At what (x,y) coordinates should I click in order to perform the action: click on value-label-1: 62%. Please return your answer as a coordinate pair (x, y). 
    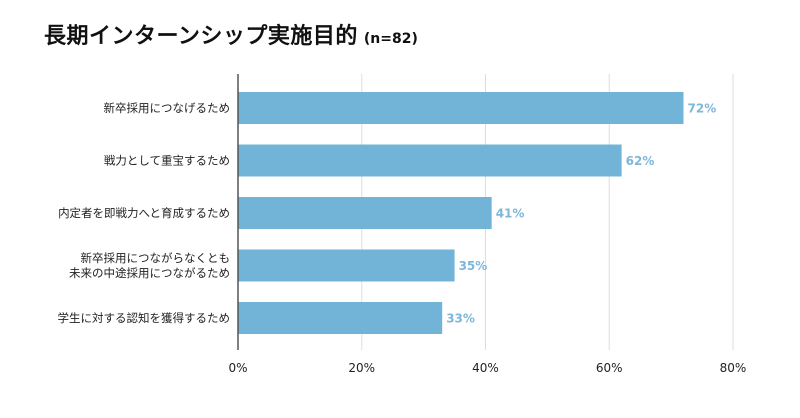
    Looking at the image, I should click on (640, 161).